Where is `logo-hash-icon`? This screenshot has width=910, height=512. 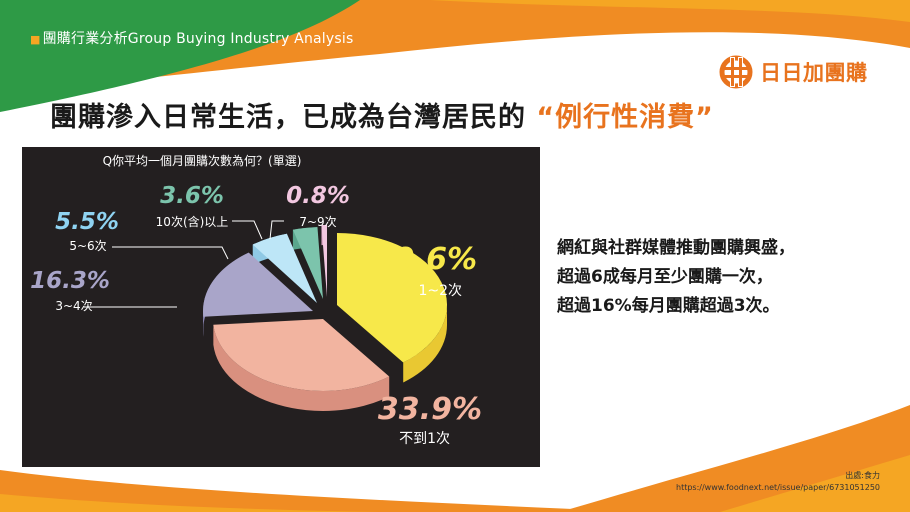 logo-hash-icon is located at coordinates (736, 72).